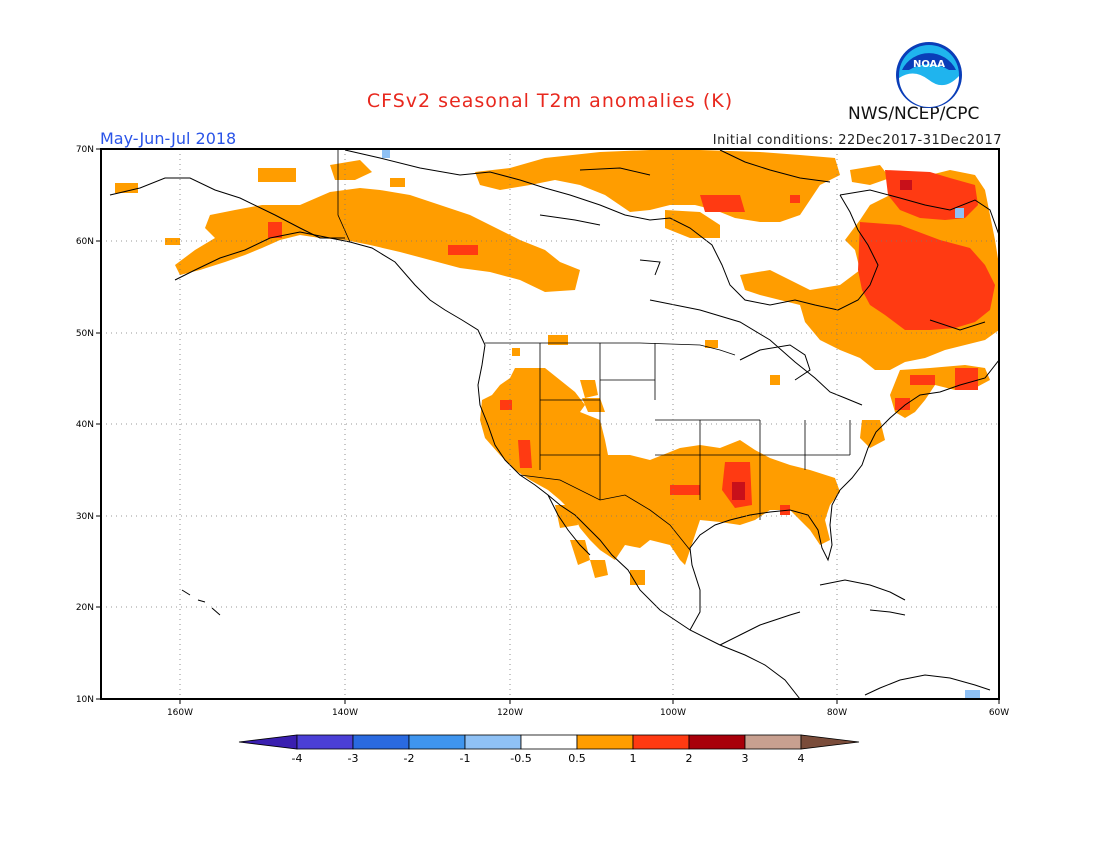 This screenshot has width=1100, height=850. I want to click on lon-tick-label: 140W, so click(345, 713).